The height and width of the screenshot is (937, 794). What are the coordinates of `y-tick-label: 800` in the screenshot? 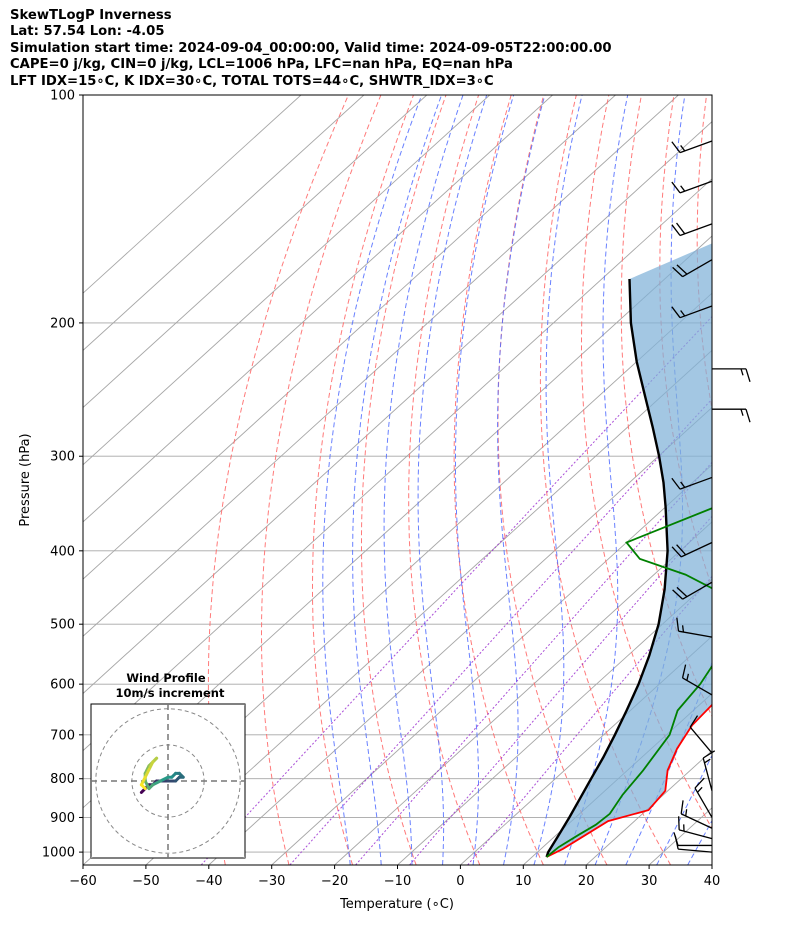 It's located at (62, 779).